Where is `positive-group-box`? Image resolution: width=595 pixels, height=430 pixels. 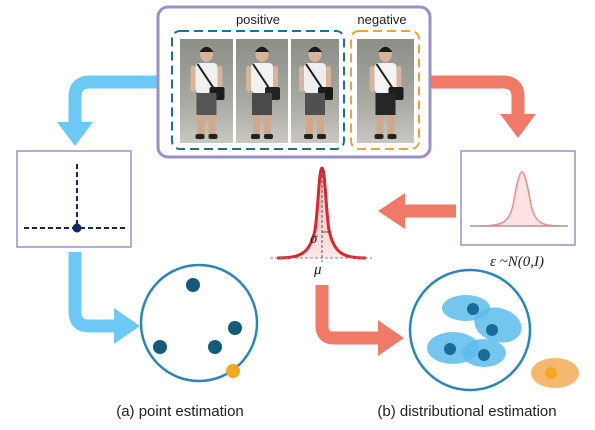
positive-group-box is located at coordinates (258, 90).